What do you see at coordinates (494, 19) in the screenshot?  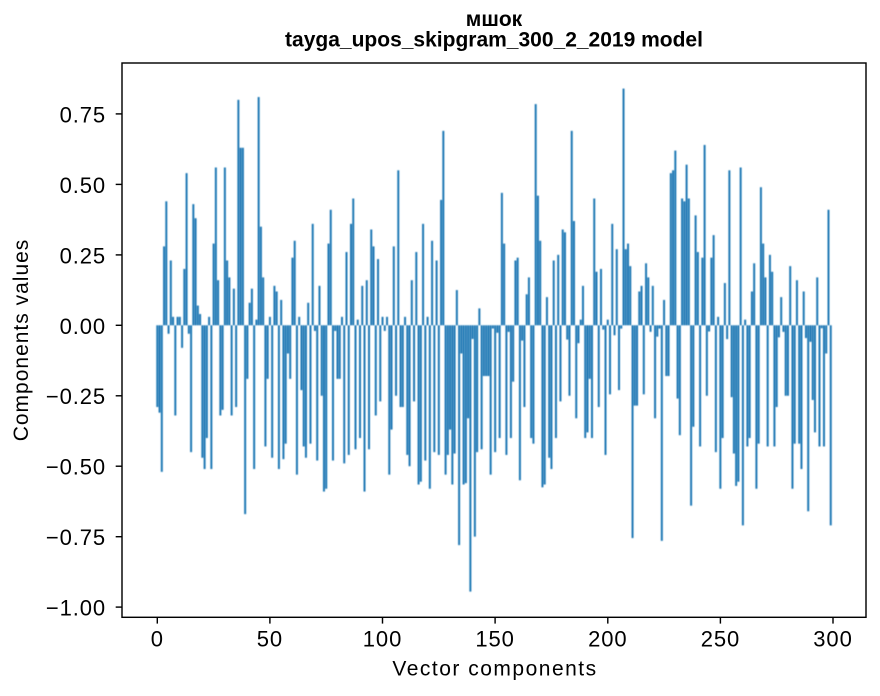 I see `svg-text: мшок` at bounding box center [494, 19].